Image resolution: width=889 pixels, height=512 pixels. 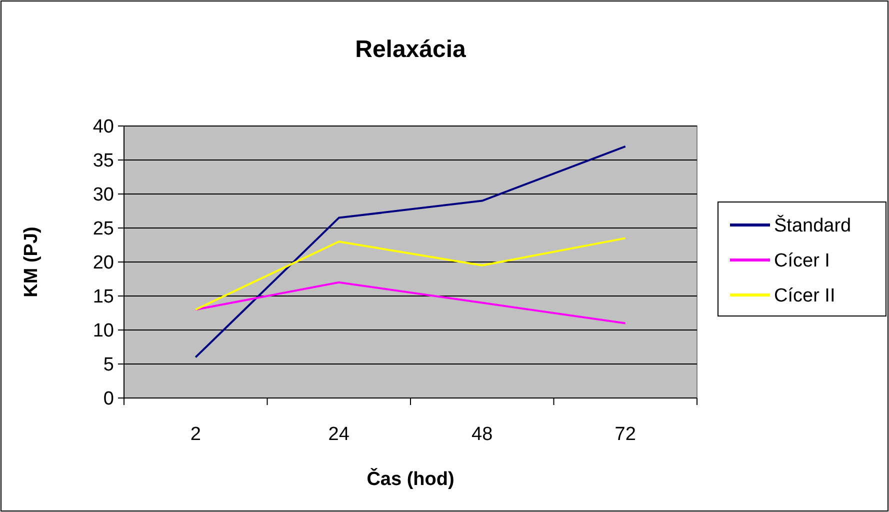 I want to click on y-tick-label: 20, so click(x=103, y=263).